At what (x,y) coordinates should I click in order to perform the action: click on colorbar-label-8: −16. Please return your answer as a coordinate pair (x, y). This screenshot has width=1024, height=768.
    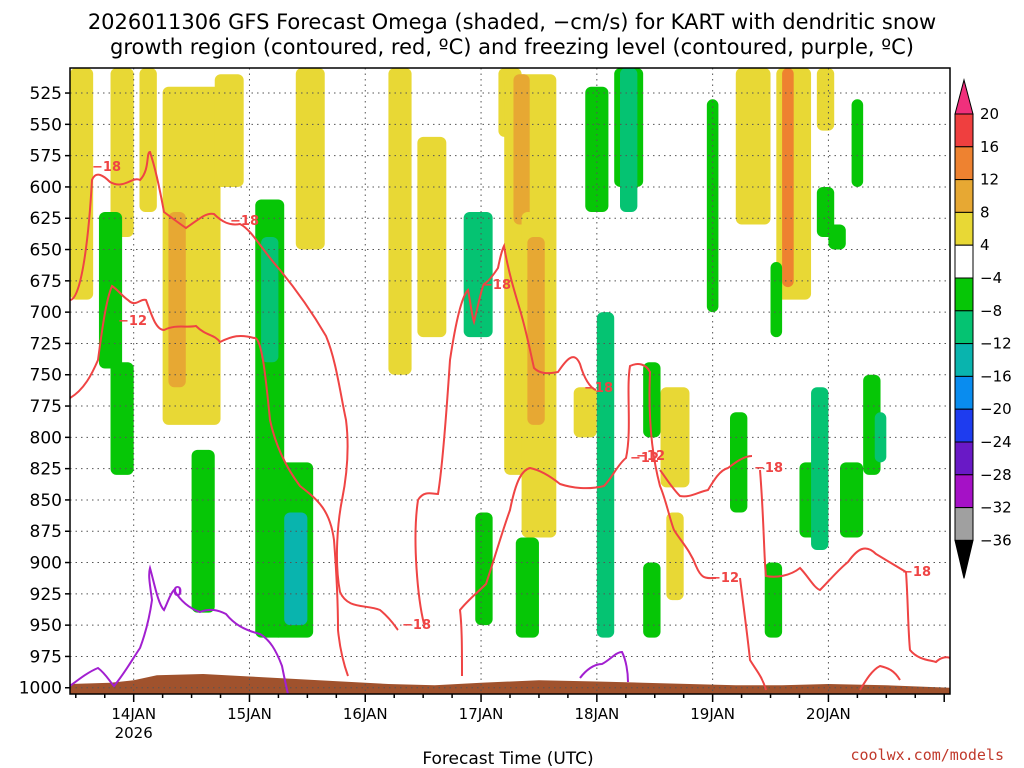
    Looking at the image, I should click on (996, 376).